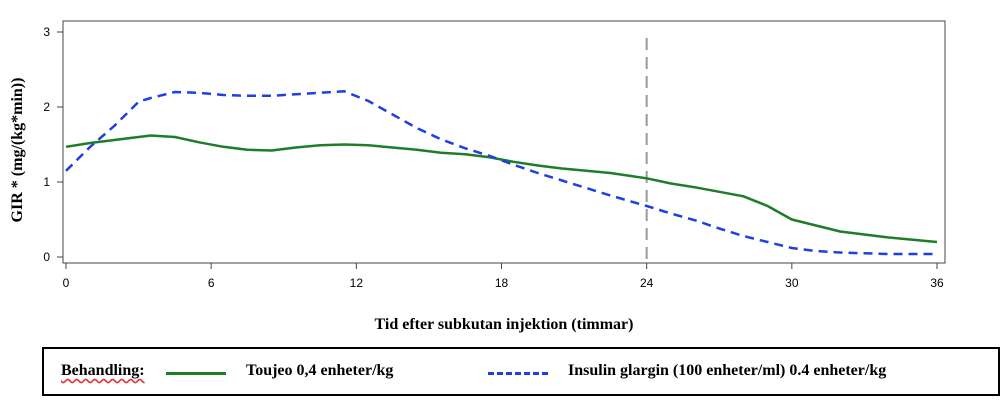  I want to click on y-tick-label: 1, so click(46, 182).